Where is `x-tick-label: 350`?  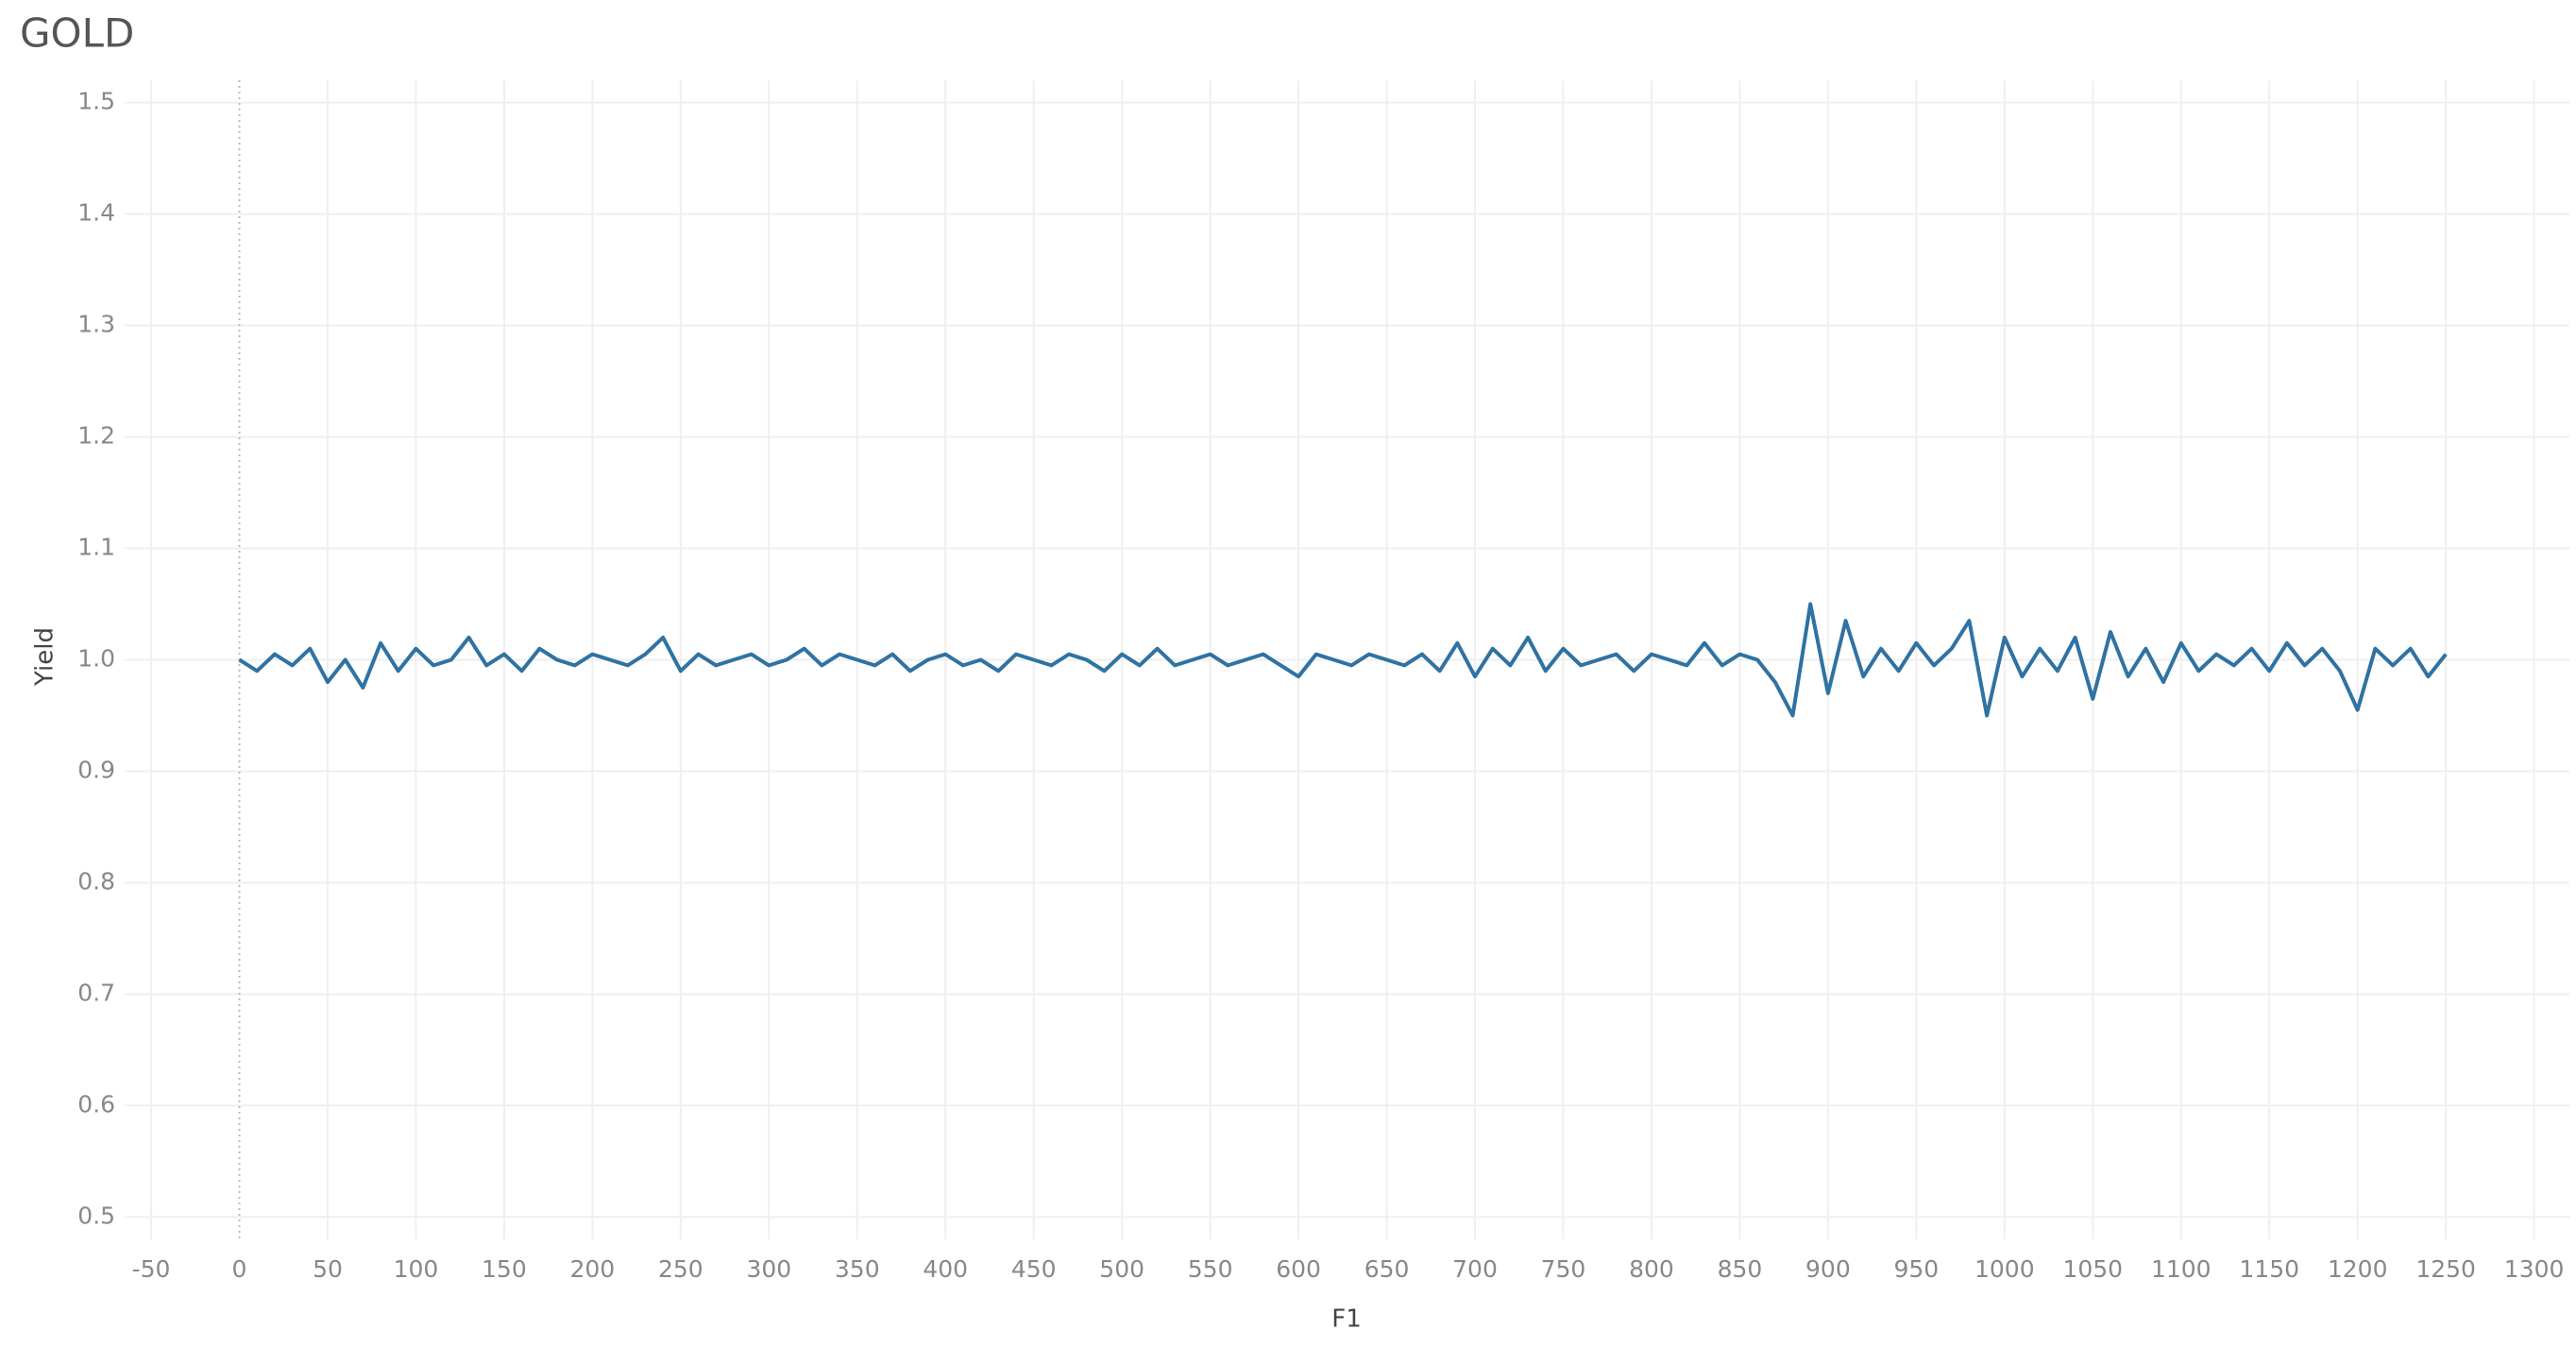
x-tick-label: 350 is located at coordinates (857, 1269).